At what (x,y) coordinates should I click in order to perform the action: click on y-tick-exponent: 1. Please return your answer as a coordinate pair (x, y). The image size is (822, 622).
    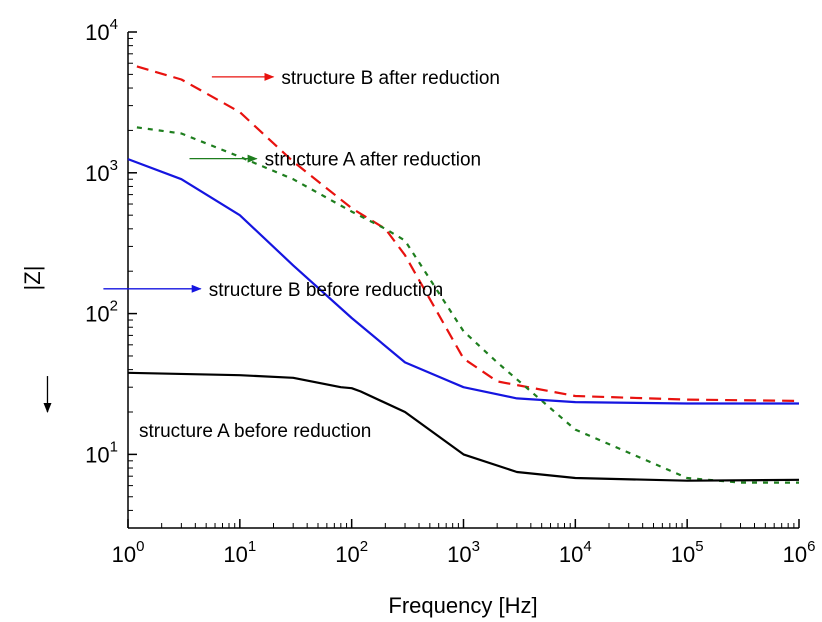
    Looking at the image, I should click on (114, 446).